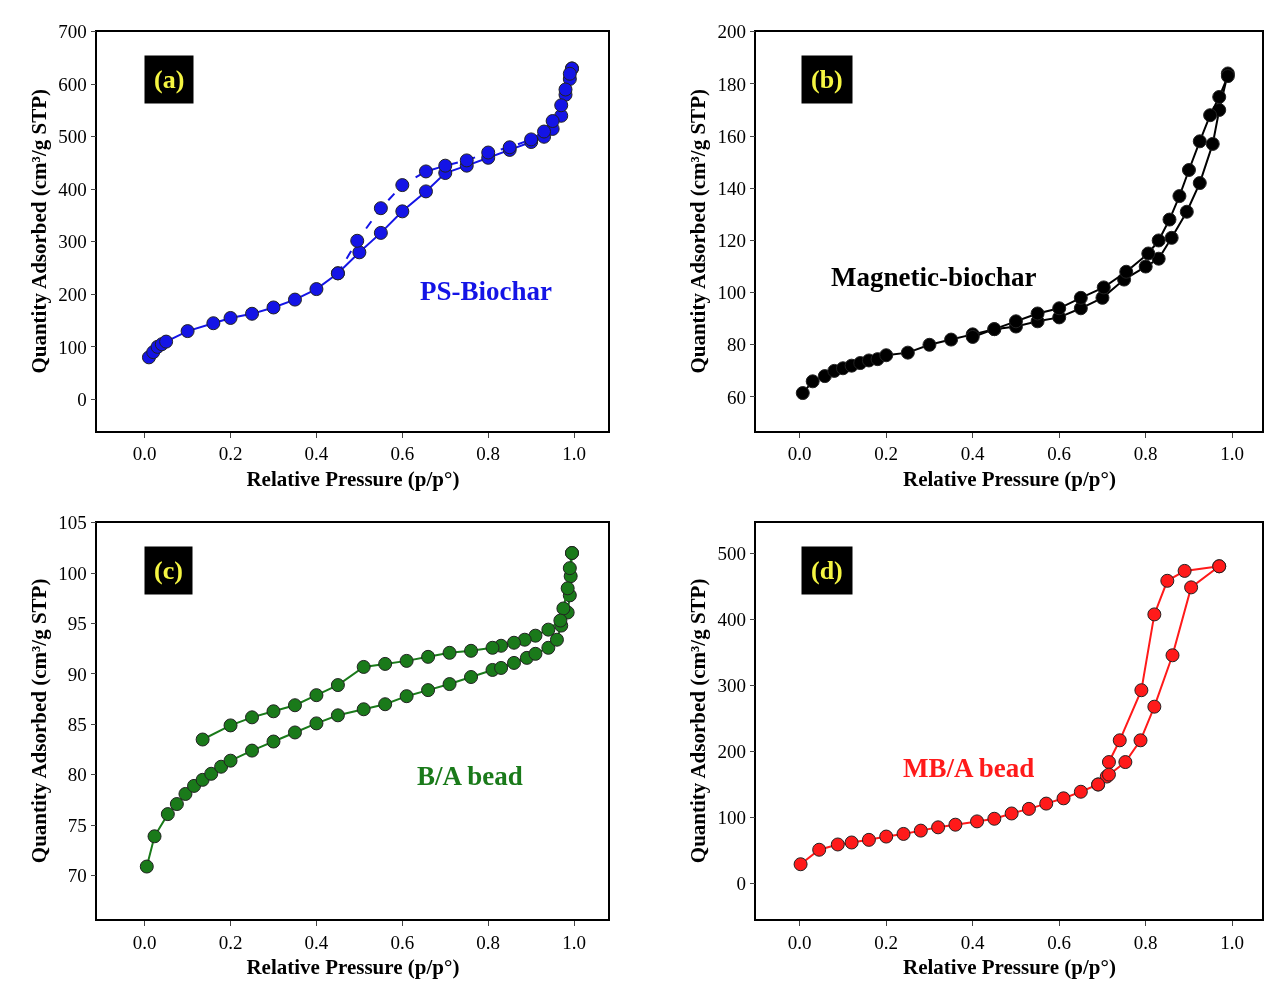  I want to click on y-tick-label: 85, so click(77, 725).